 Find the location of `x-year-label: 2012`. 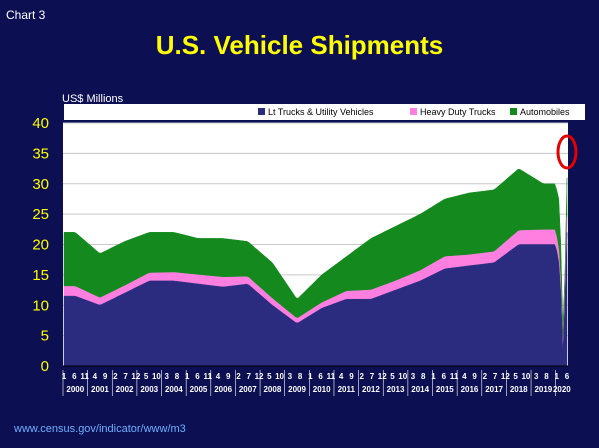

x-year-label: 2012 is located at coordinates (371, 389).